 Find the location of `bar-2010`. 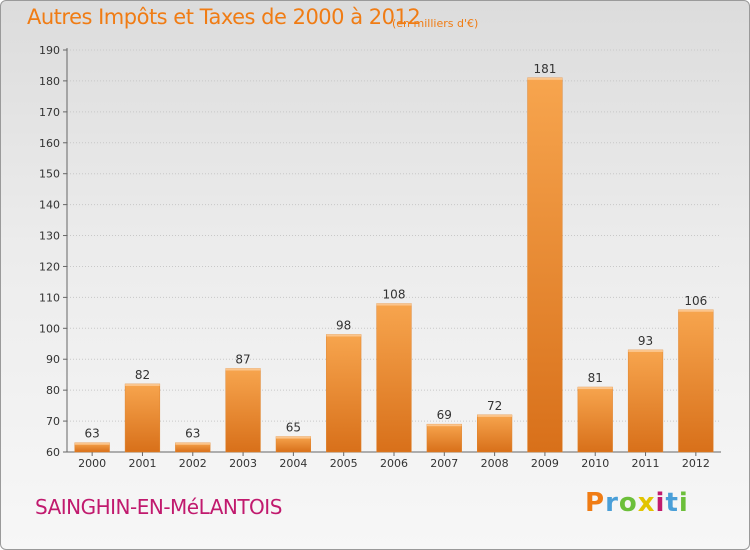

bar-2010 is located at coordinates (595, 419).